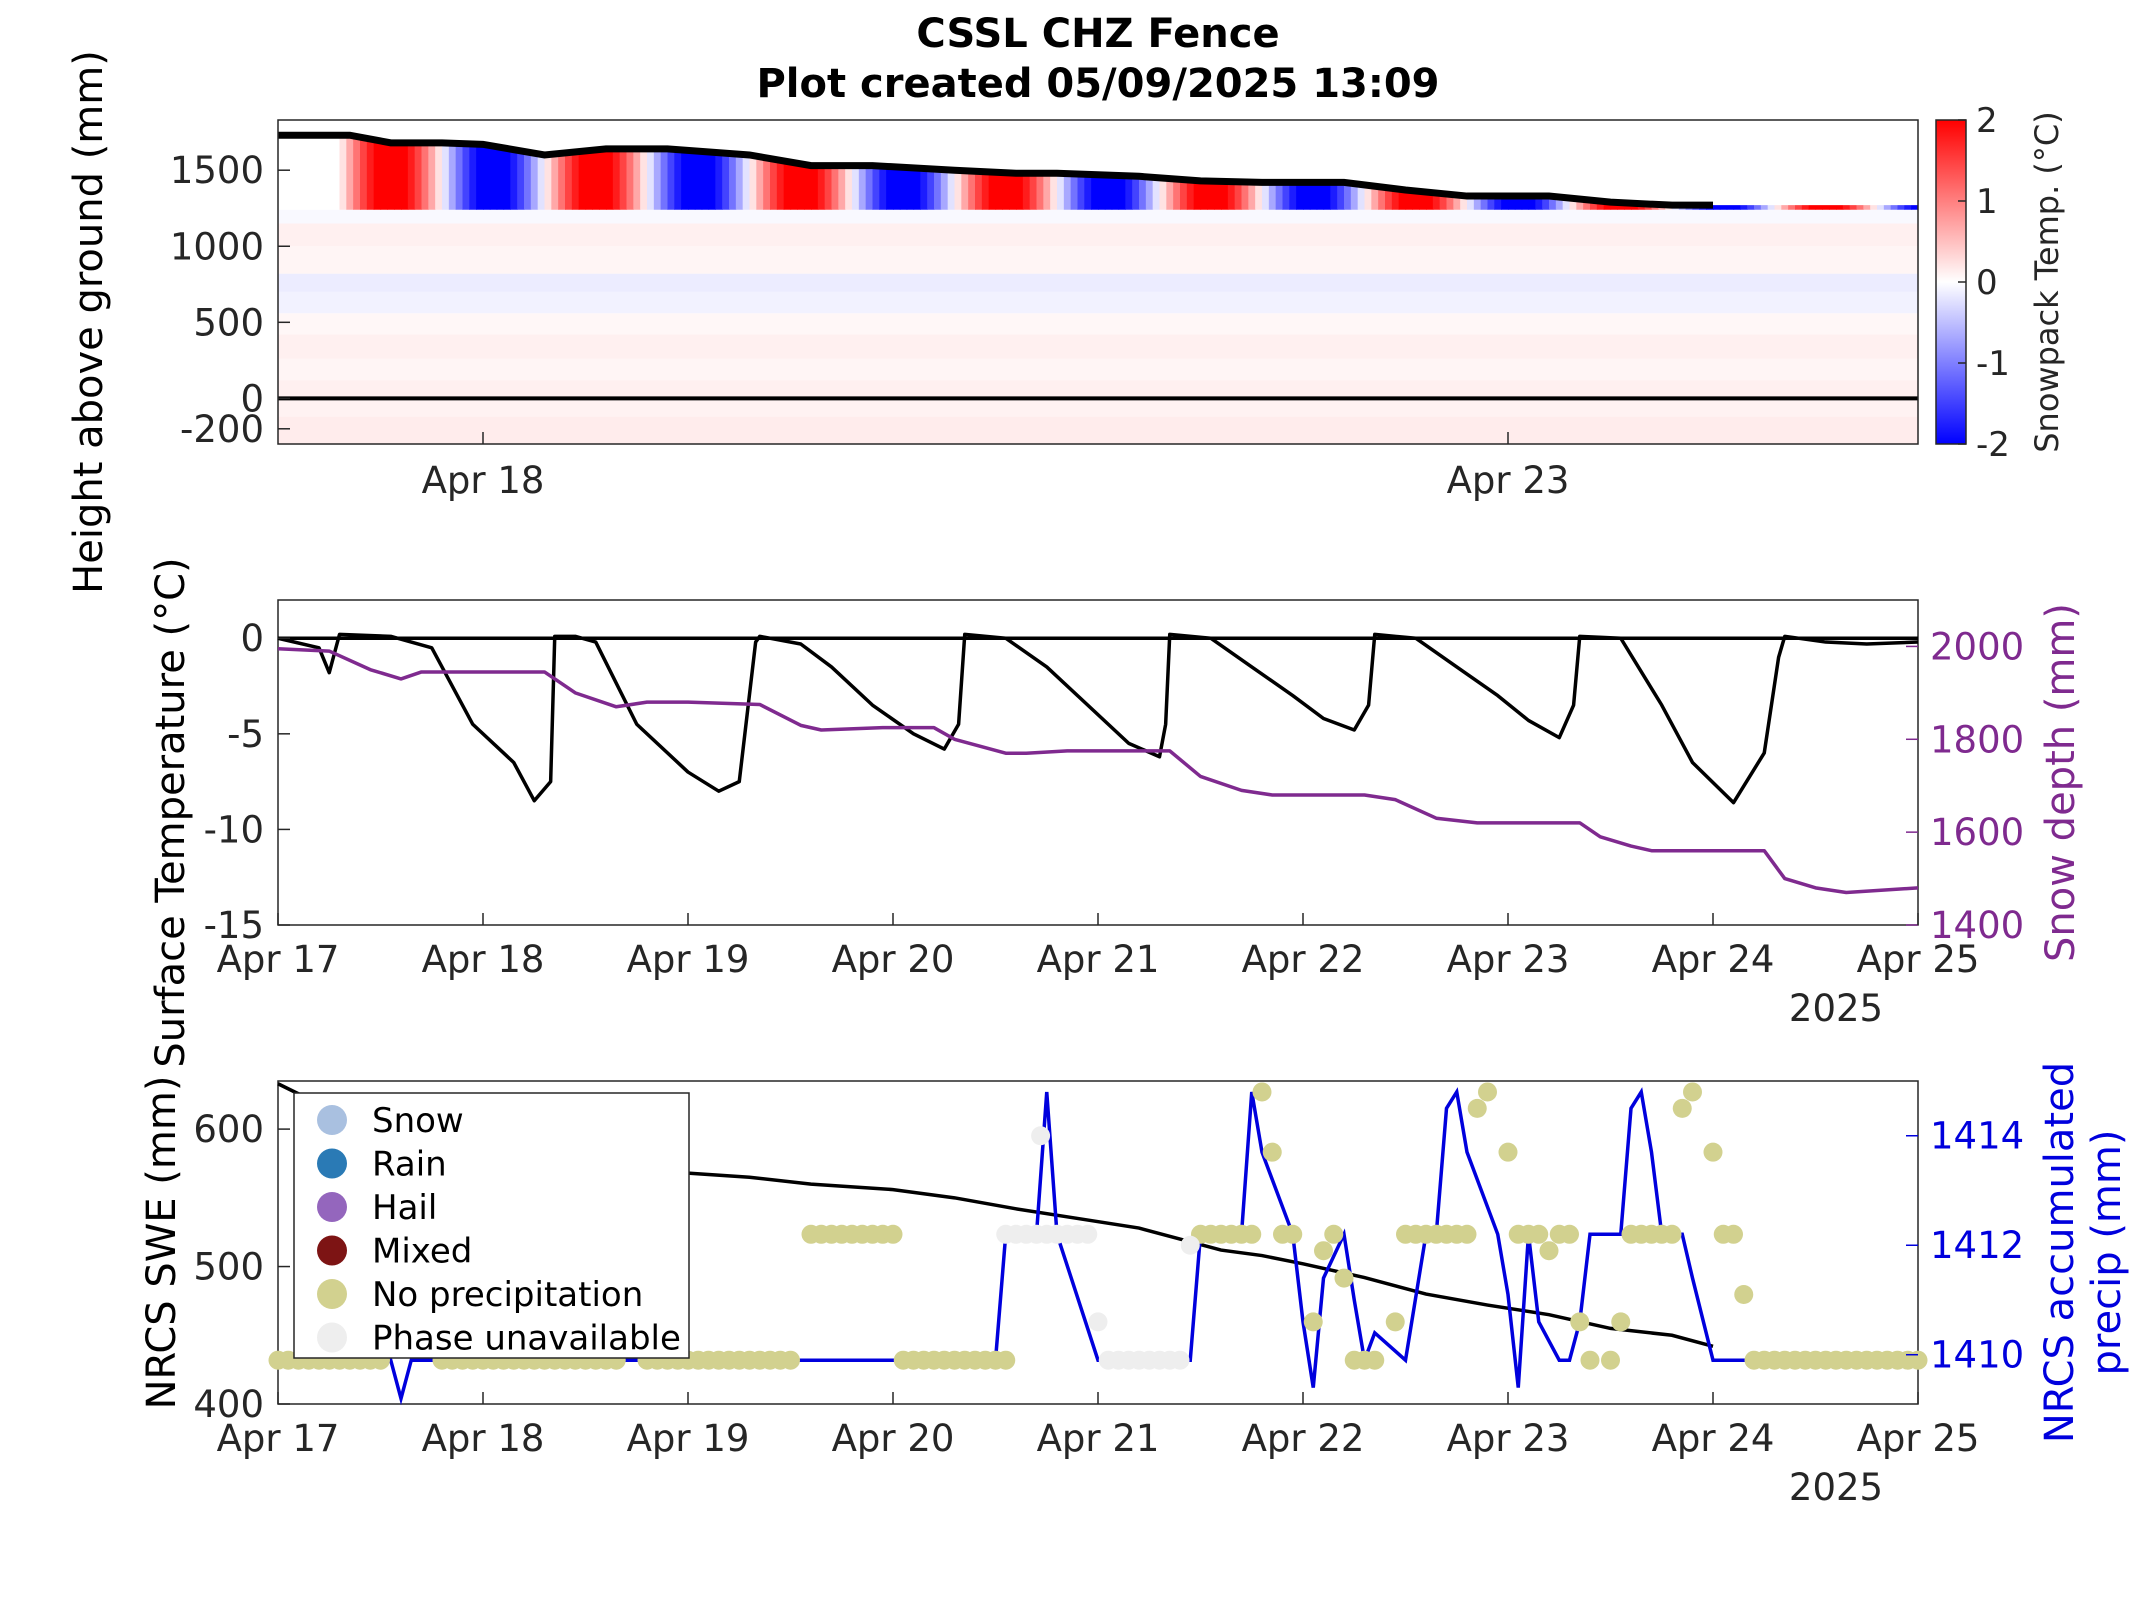  What do you see at coordinates (228, 322) in the screenshot?
I see `y-tick-label: 500` at bounding box center [228, 322].